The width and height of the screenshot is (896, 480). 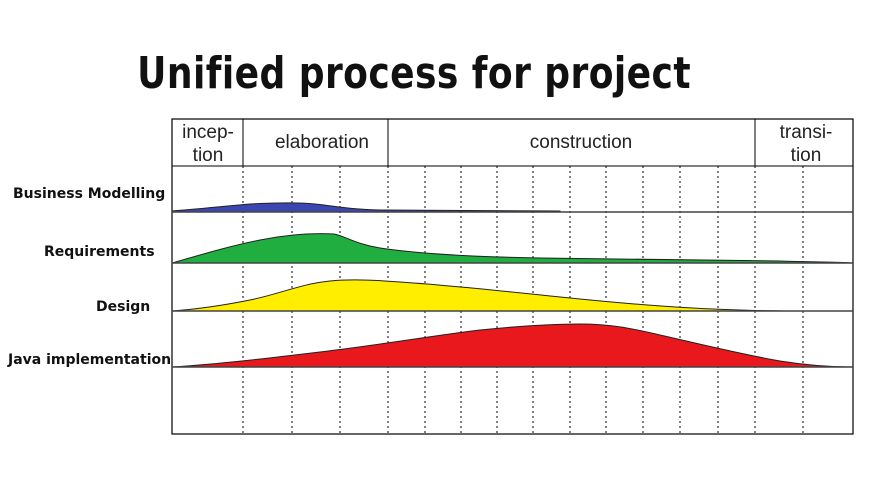 I want to click on row-label-java-implementation: Java implementation, so click(x=90, y=360).